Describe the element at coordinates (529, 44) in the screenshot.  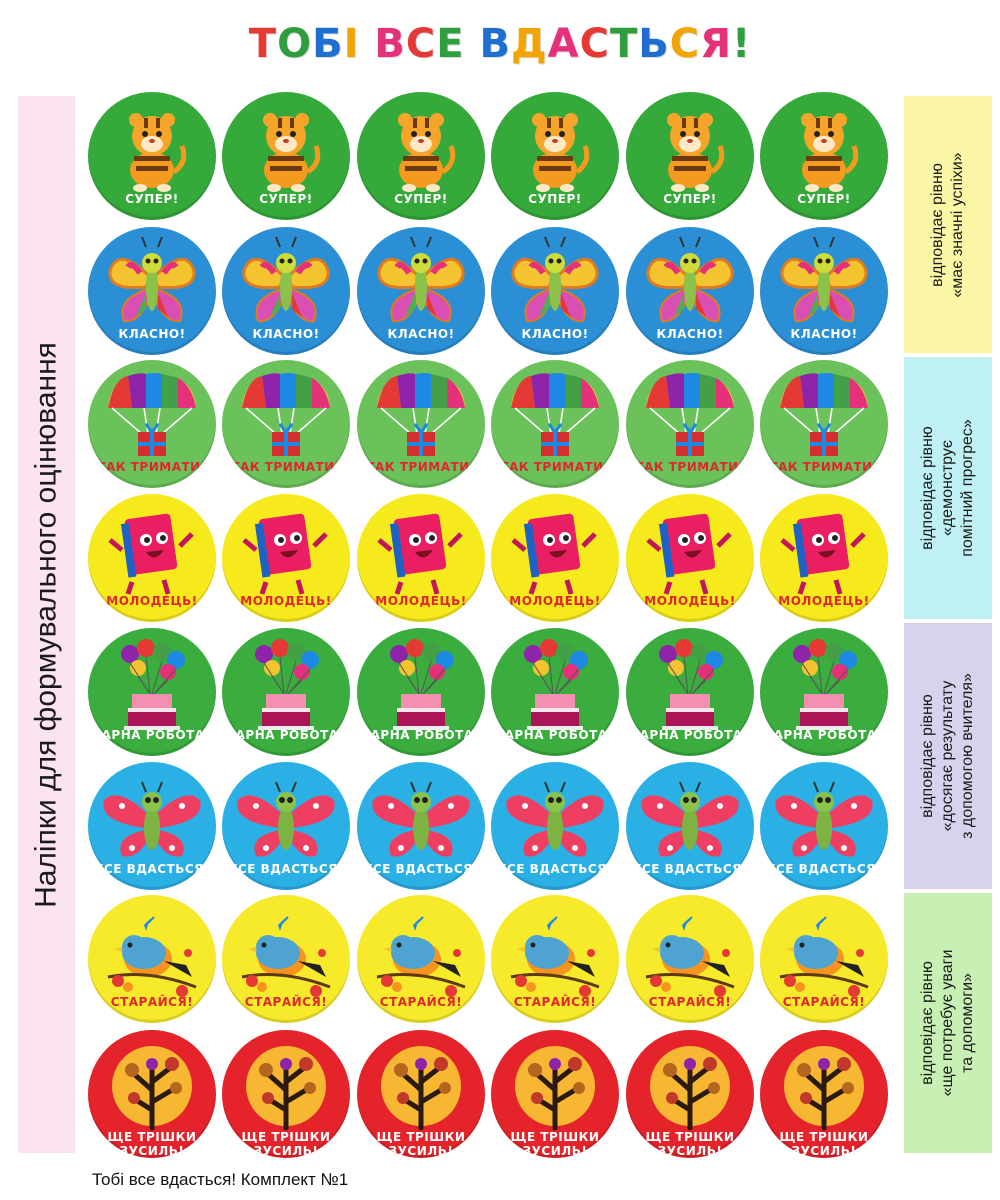
I see `title-letter: Д` at that location.